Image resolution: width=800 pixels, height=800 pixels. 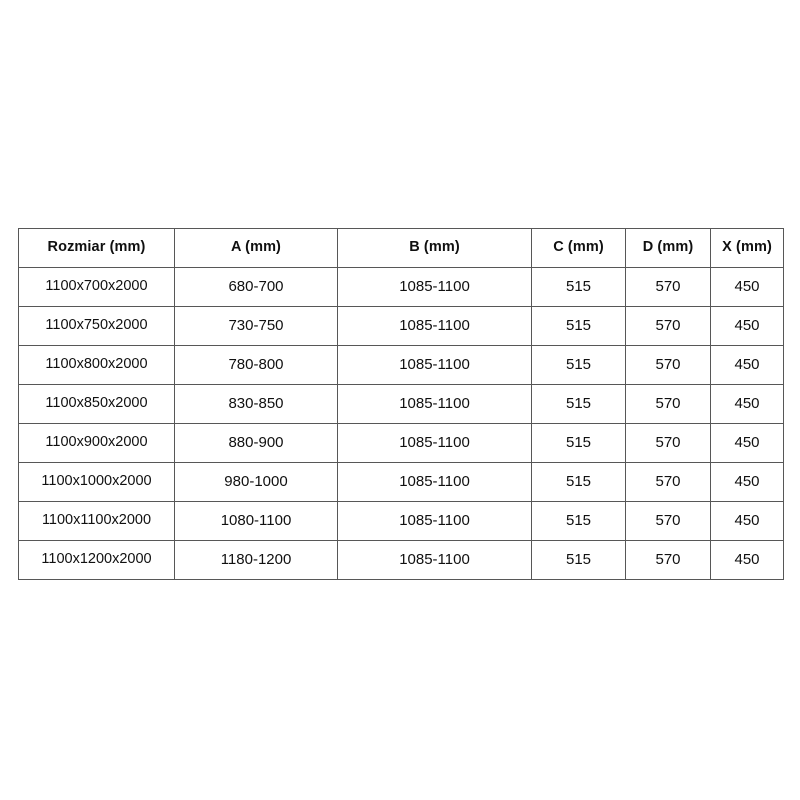 I want to click on cell-a: 1180-1200, so click(x=256, y=560).